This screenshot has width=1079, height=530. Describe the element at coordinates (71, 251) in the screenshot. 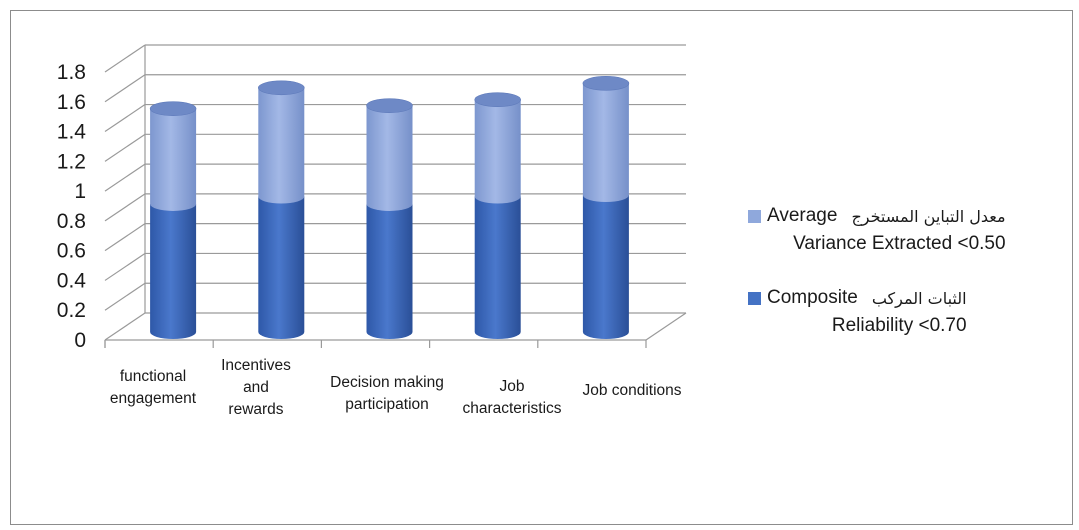

I see `y-tick-label: 0.6` at that location.